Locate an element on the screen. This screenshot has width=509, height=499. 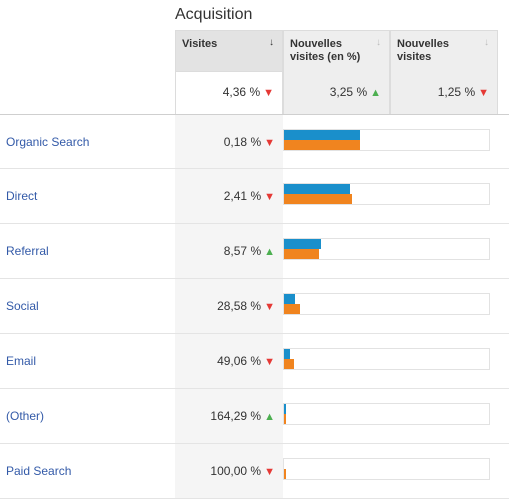
channel-link: Email is located at coordinates (21, 361).